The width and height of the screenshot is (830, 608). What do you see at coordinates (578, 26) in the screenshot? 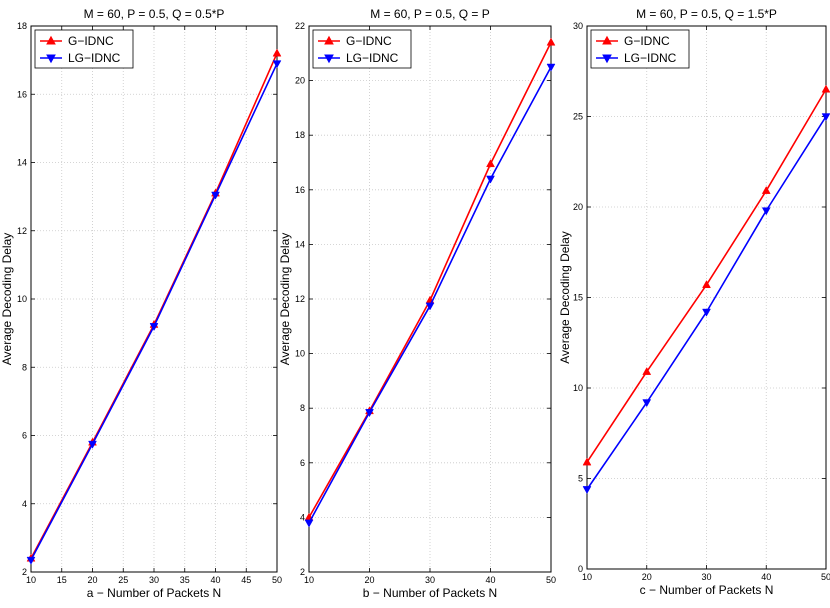
I see `y-tick-label: 30` at bounding box center [578, 26].